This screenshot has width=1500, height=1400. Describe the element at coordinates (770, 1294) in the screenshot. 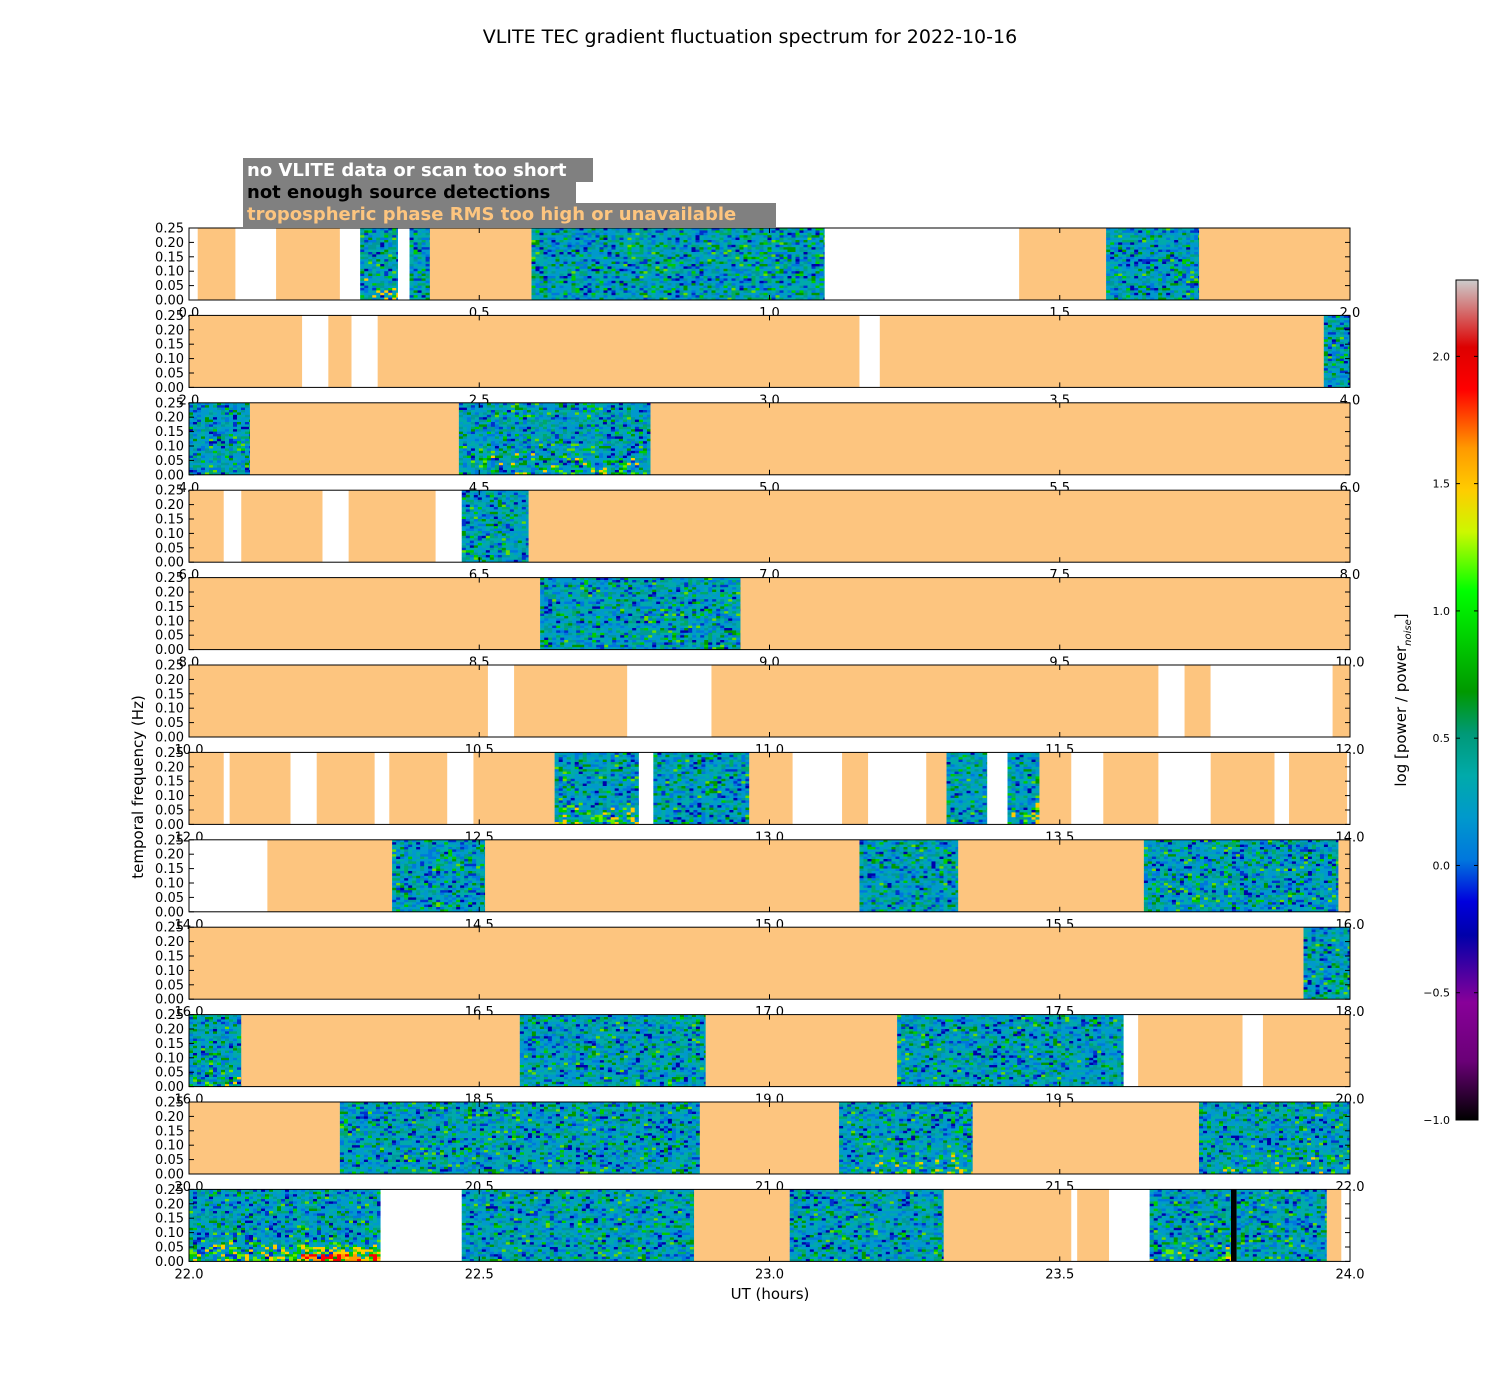

I see `x-axis-label: UT (hours)` at that location.